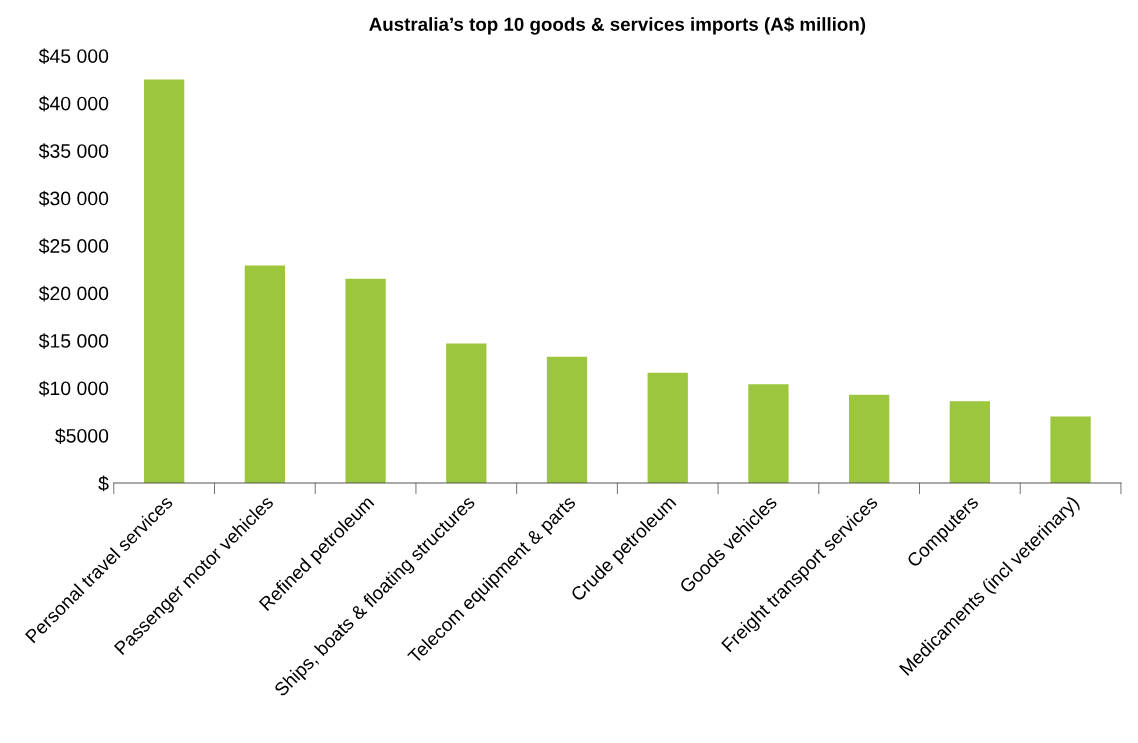  What do you see at coordinates (73, 246) in the screenshot?
I see `y-tick-label: $25 000` at bounding box center [73, 246].